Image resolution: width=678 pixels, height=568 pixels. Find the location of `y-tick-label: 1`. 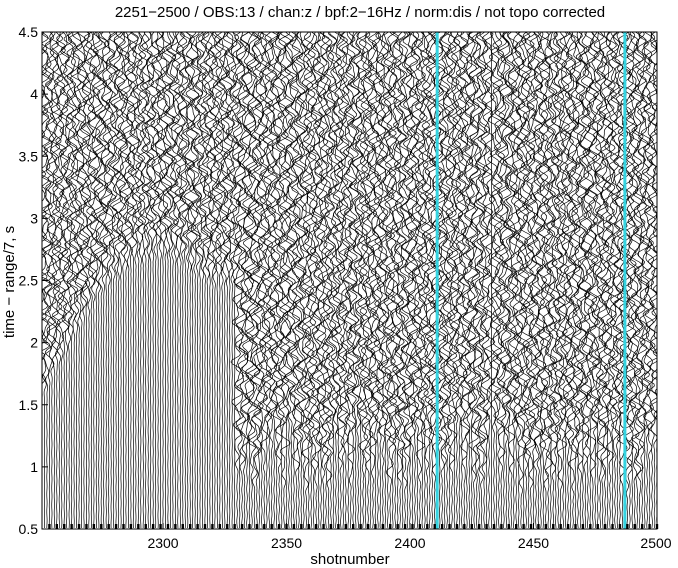

y-tick-label: 1 is located at coordinates (34, 467).